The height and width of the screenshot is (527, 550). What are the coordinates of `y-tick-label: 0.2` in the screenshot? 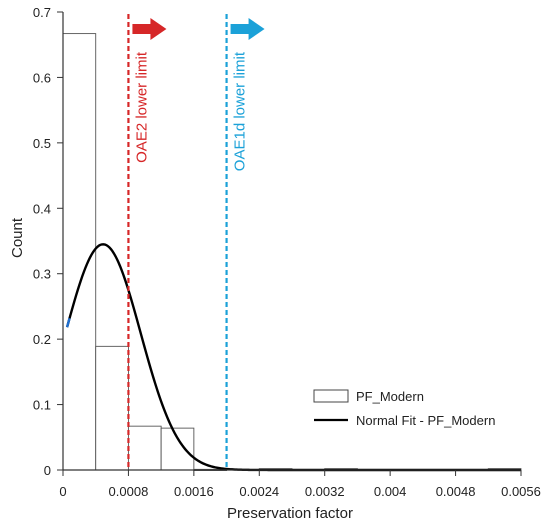 It's located at (42, 339).